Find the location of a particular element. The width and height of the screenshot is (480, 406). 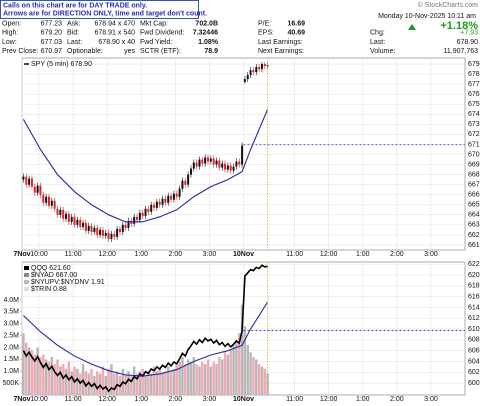

x-tick-label: 1:00 is located at coordinates (141, 254).